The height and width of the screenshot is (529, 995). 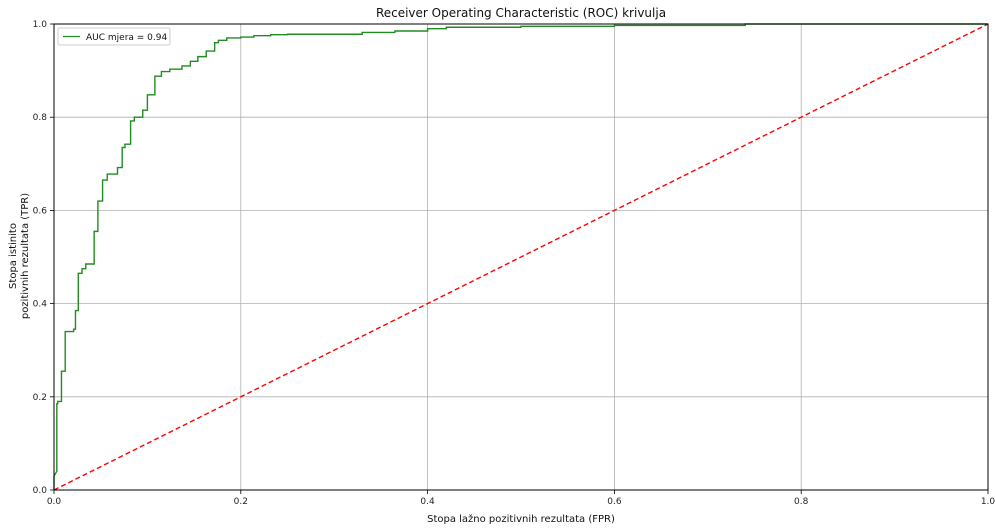 What do you see at coordinates (988, 502) in the screenshot?
I see `x-tick-label: 1.0` at bounding box center [988, 502].